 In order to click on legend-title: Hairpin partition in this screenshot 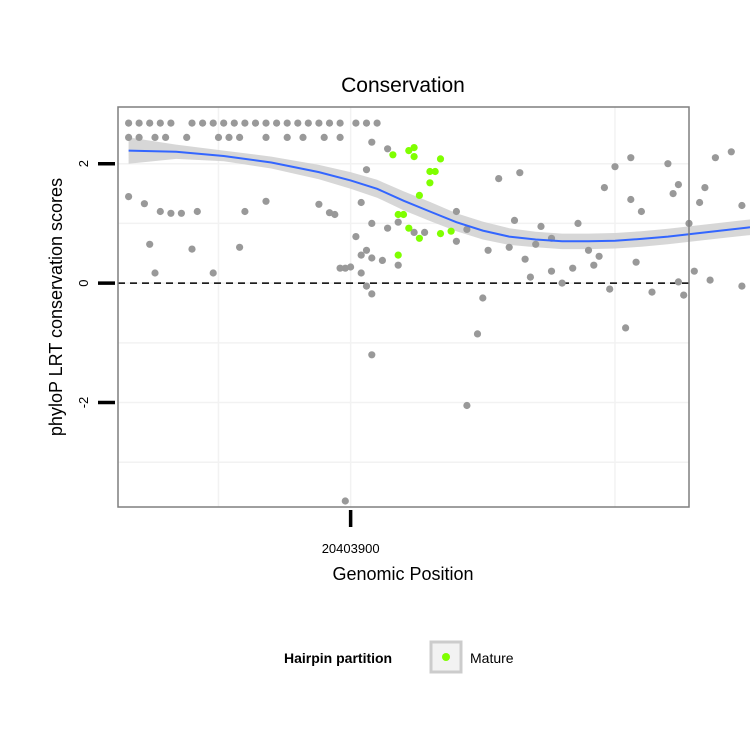, I will do `click(338, 658)`.